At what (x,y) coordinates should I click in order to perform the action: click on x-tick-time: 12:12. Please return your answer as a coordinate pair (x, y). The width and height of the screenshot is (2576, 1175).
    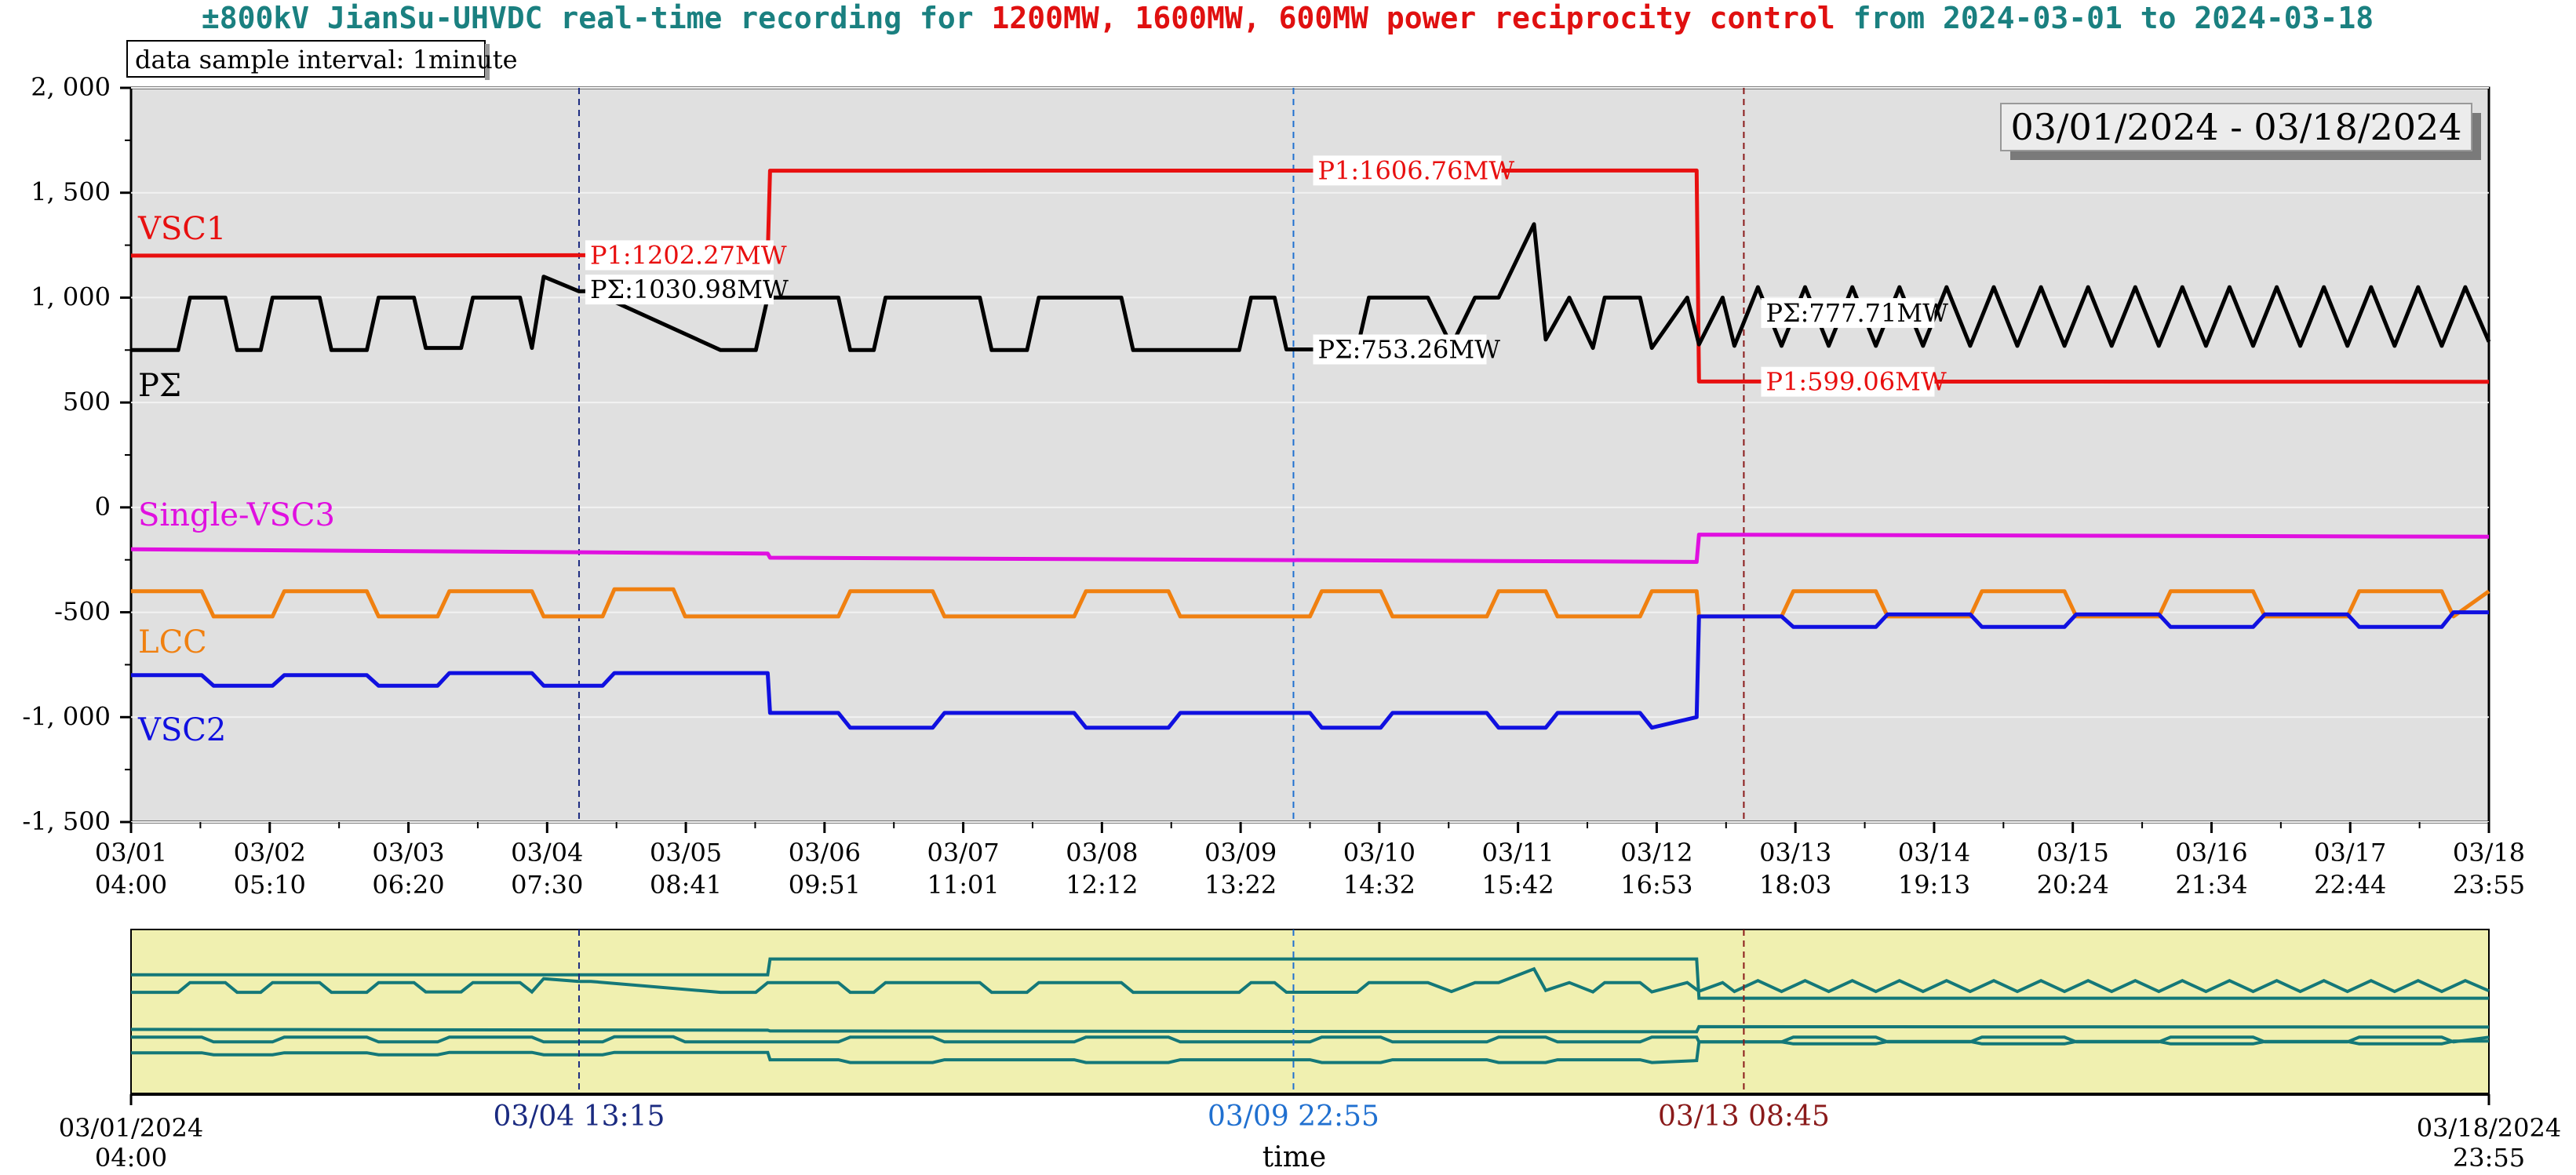
    Looking at the image, I should click on (1102, 885).